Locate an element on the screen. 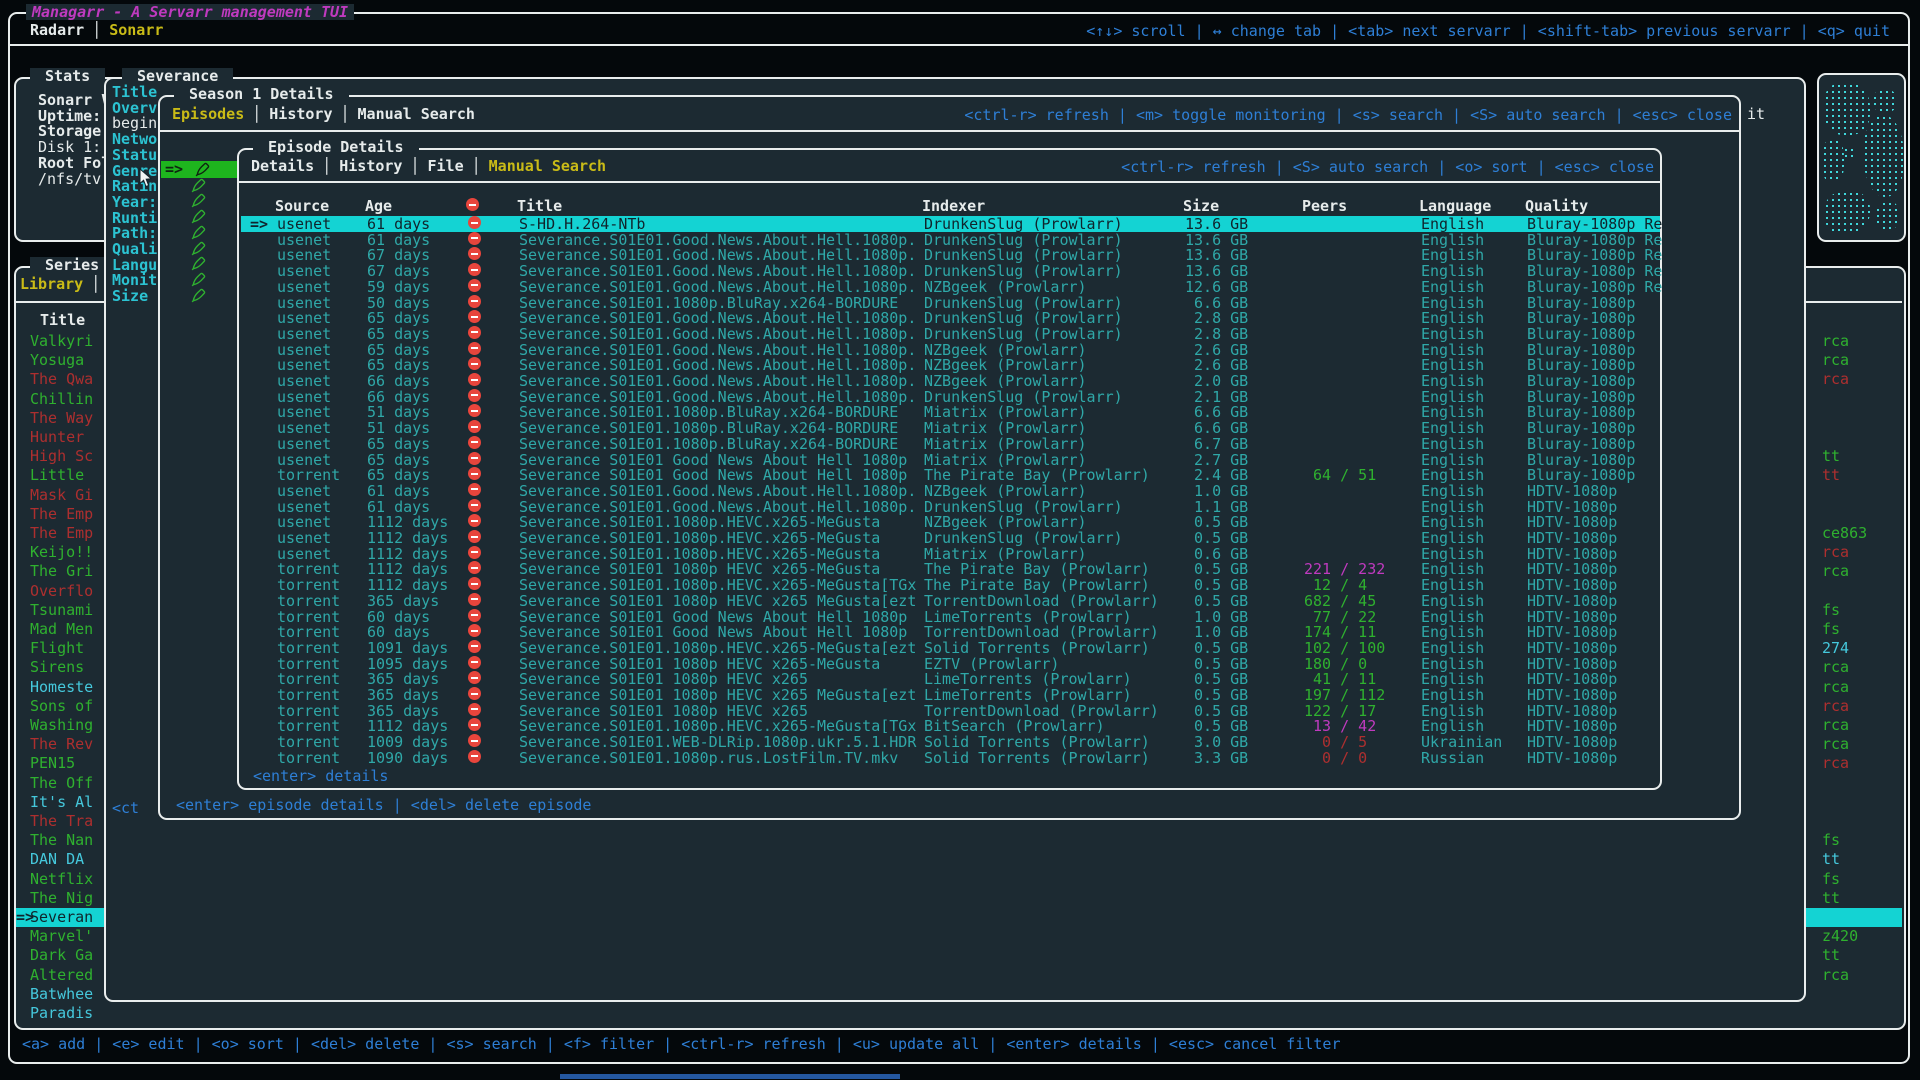 The image size is (1920, 1080). cell-indexer: Miatrix (Prowlarr) is located at coordinates (1005, 459).